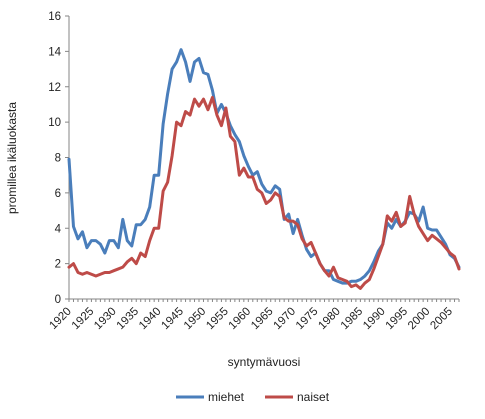 The image size is (485, 419). What do you see at coordinates (195, 318) in the screenshot?
I see `x-tick-label: 1950` at bounding box center [195, 318].